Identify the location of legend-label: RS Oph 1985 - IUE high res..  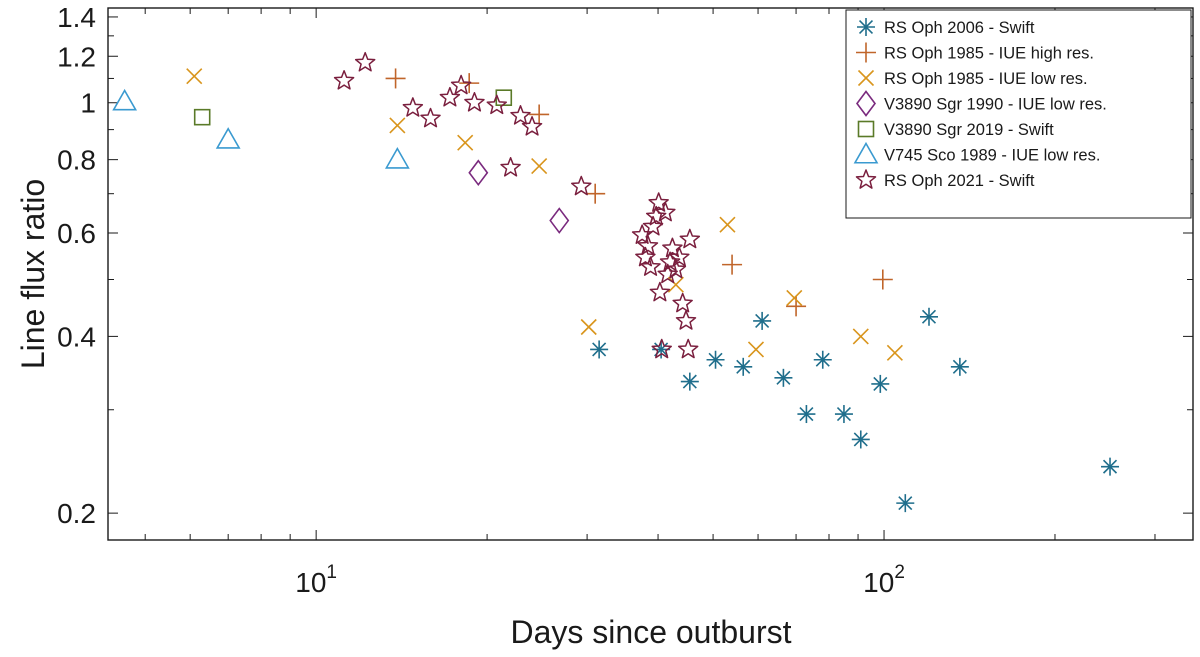
(989, 54).